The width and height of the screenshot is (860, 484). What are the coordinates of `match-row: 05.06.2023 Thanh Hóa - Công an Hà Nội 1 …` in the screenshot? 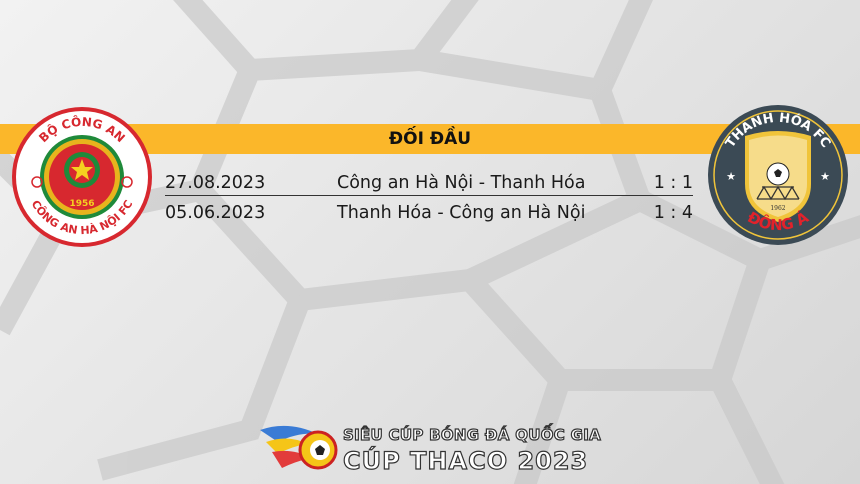 It's located at (429, 213).